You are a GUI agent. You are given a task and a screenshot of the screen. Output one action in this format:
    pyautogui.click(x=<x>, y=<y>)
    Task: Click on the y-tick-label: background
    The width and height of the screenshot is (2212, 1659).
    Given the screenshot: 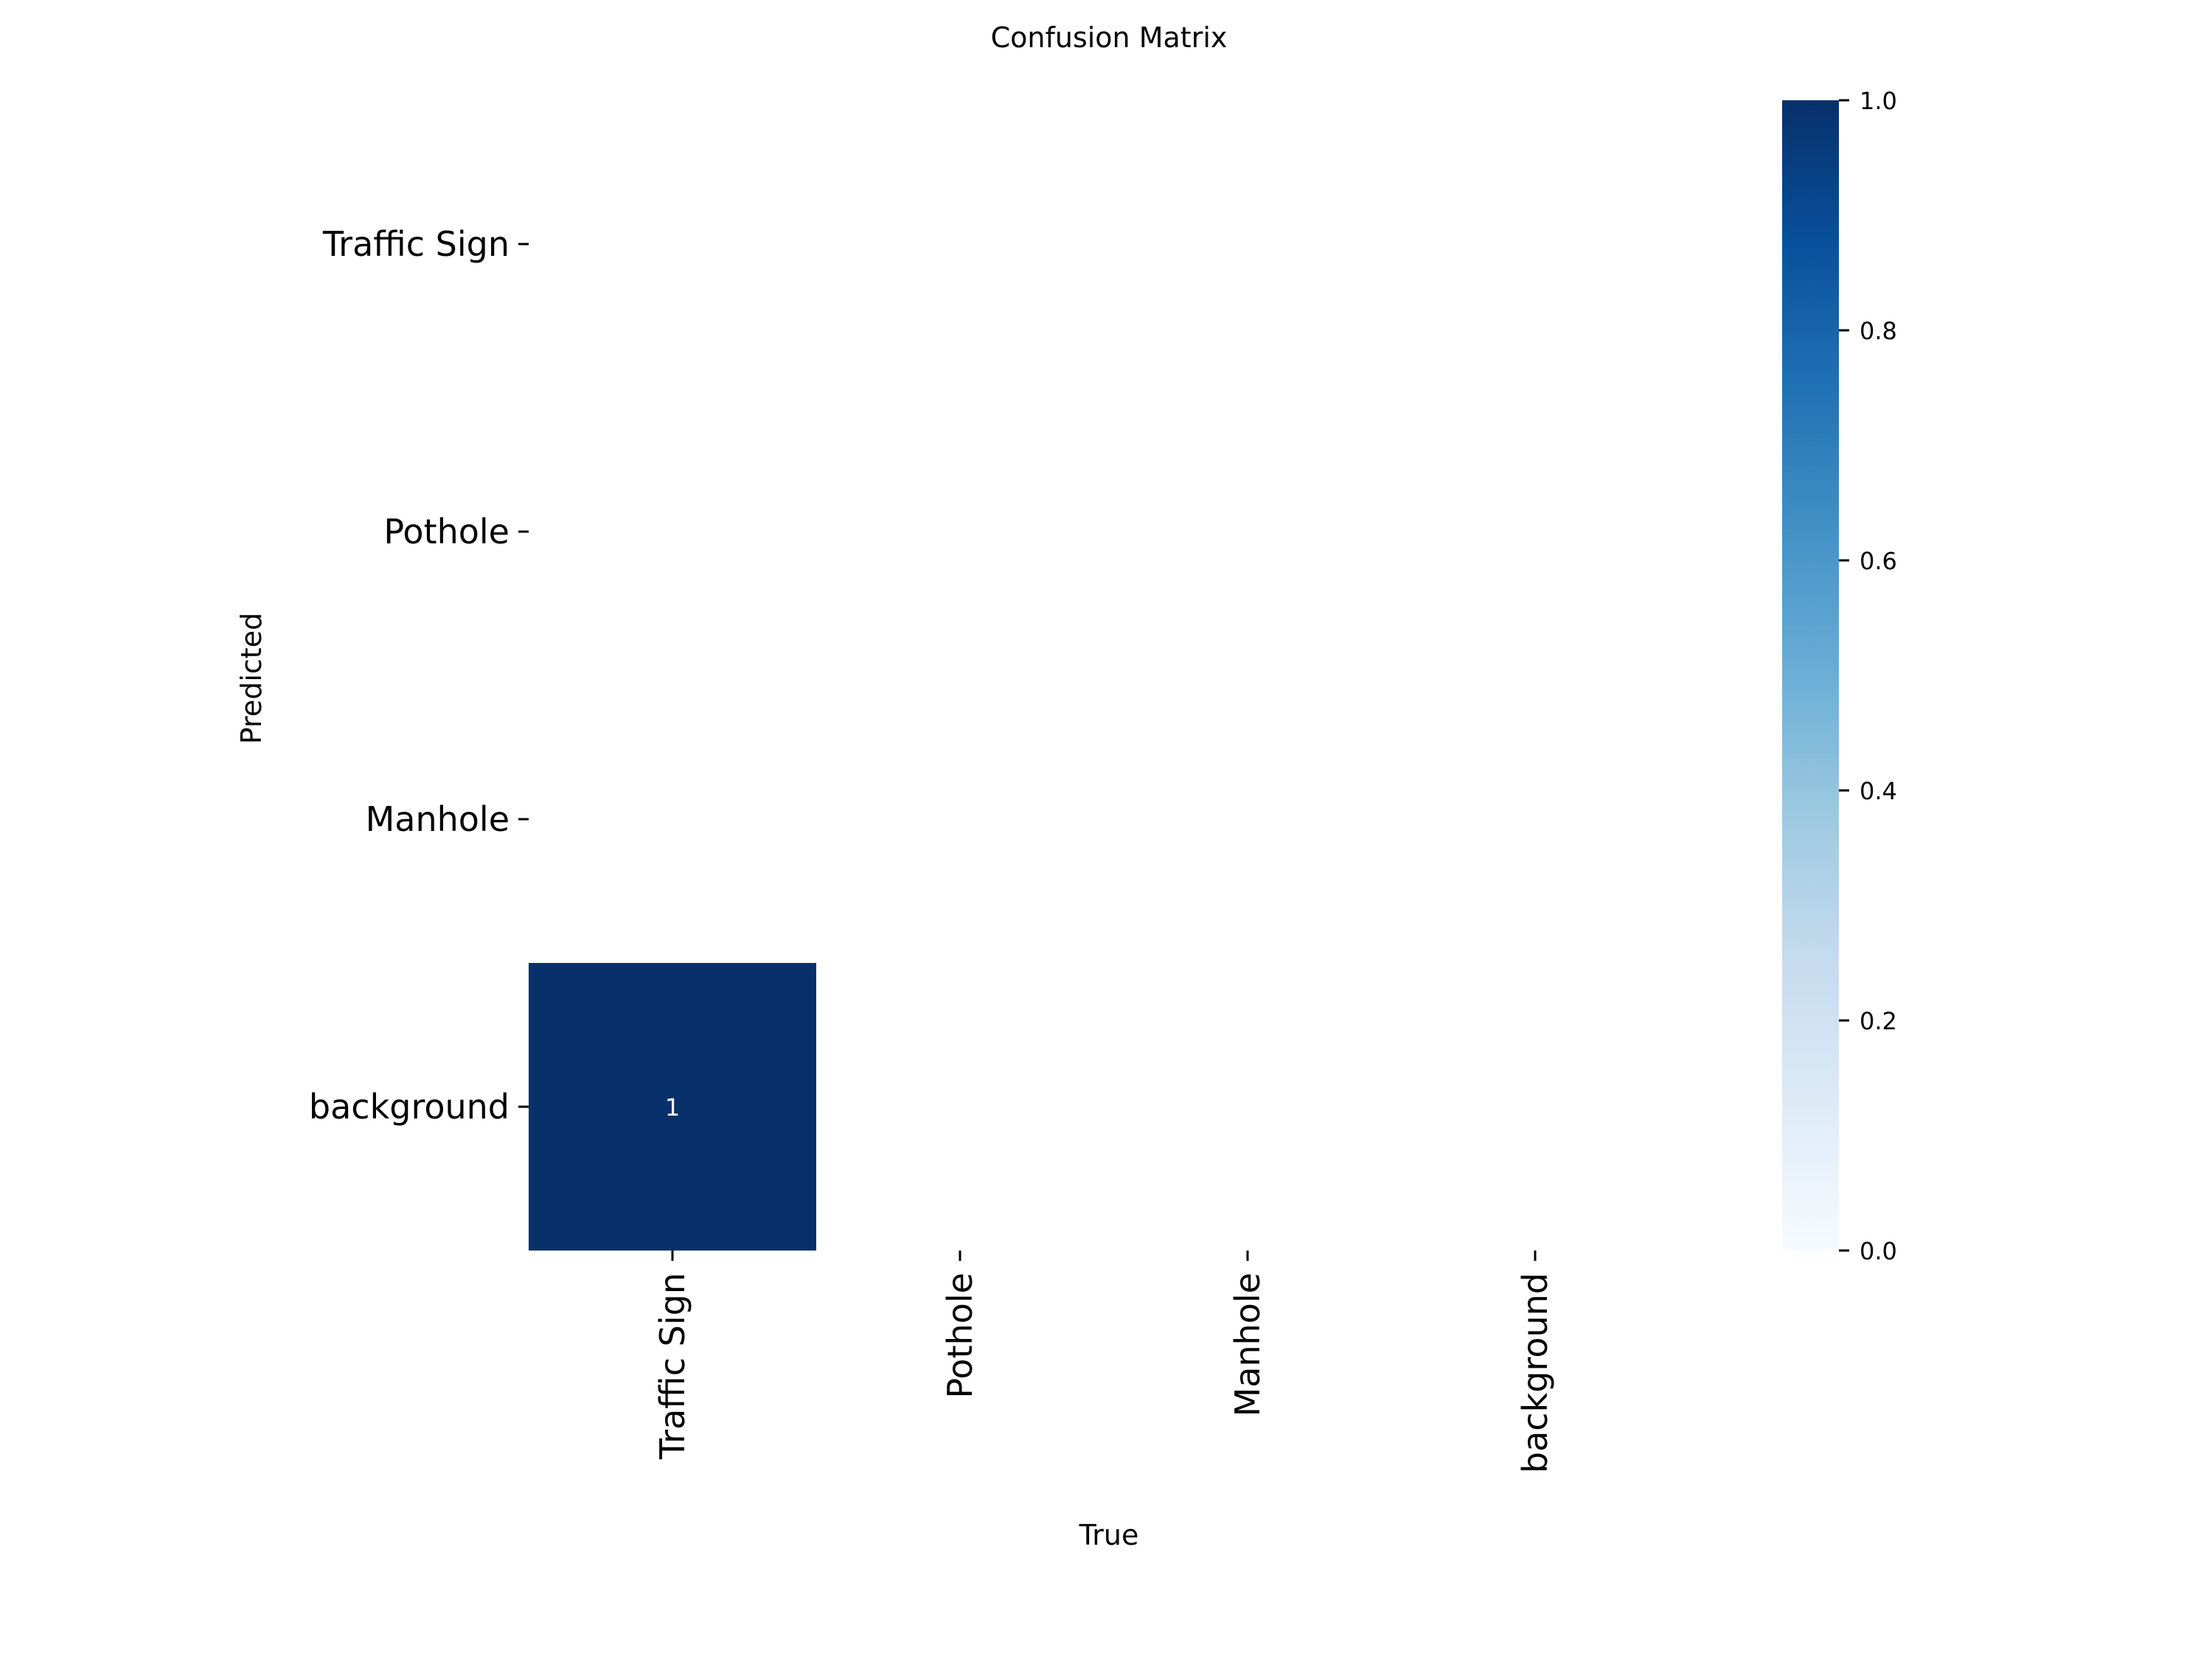 What is the action you would take?
    pyautogui.click(x=409, y=1107)
    